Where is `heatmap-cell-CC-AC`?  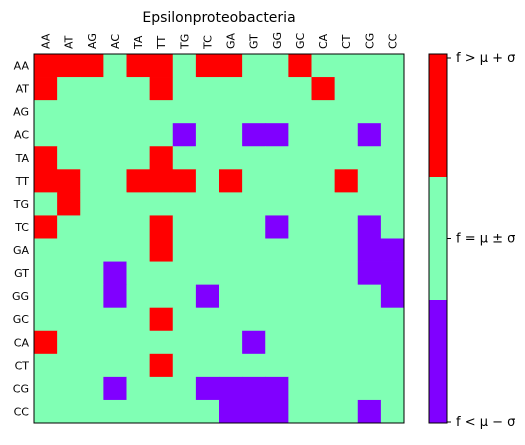
heatmap-cell-CC-AC is located at coordinates (115, 411).